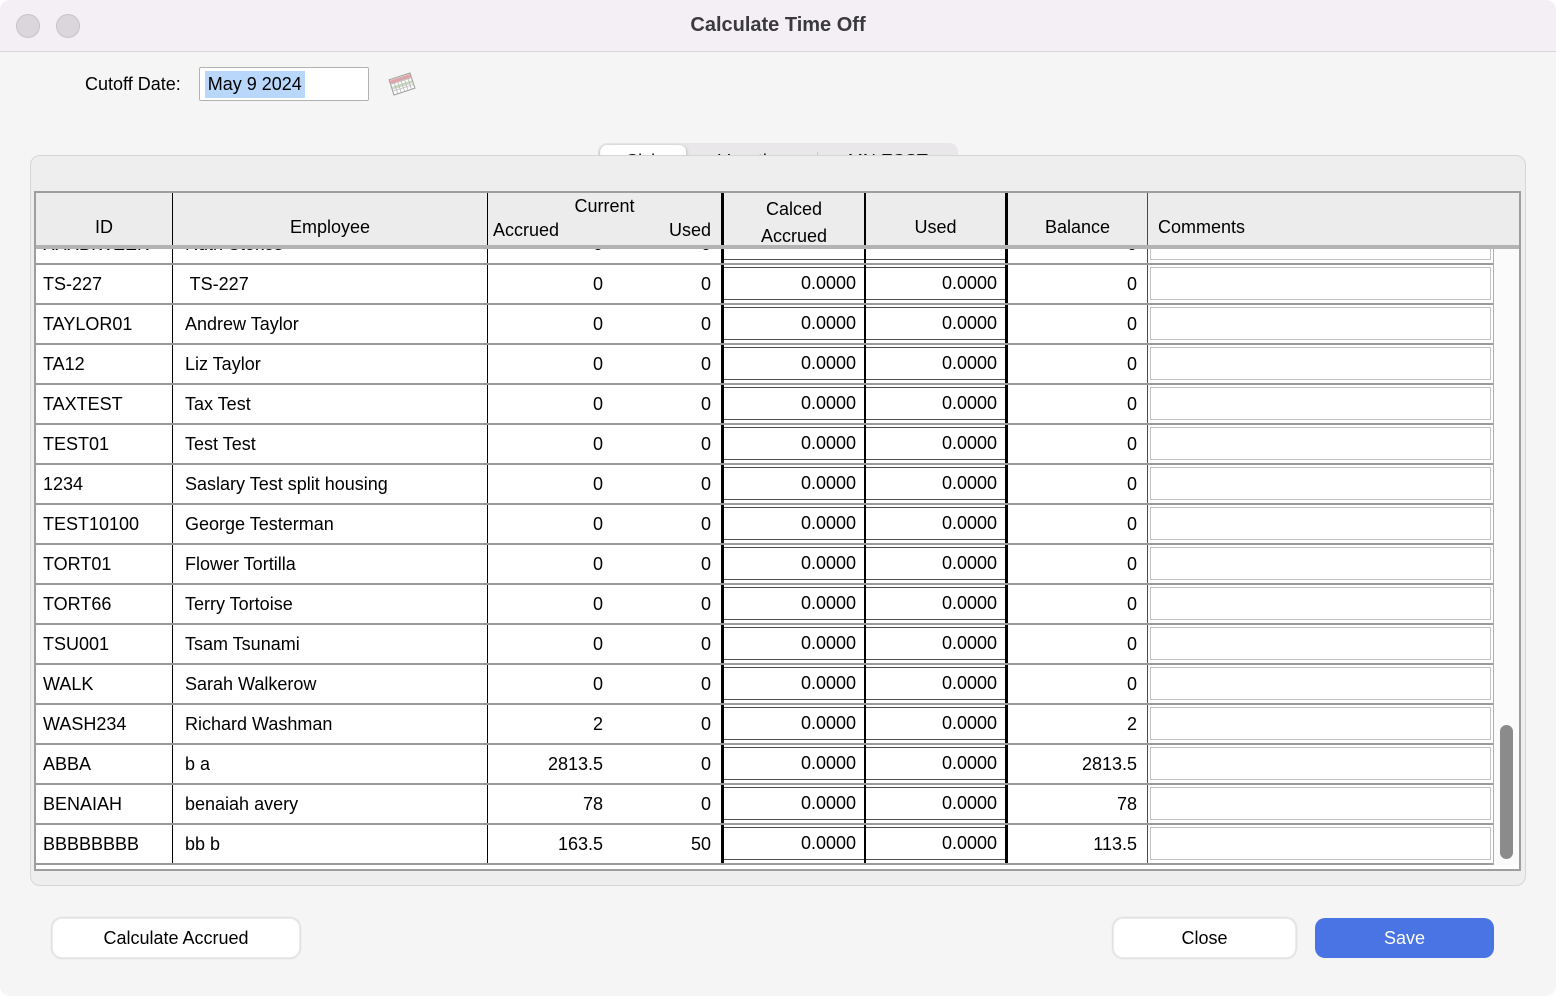 This screenshot has height=996, width=1556. I want to click on table-row: BENAIAH benaiah avery 78 0 0.0000 0.0000 78, so click(764, 805).